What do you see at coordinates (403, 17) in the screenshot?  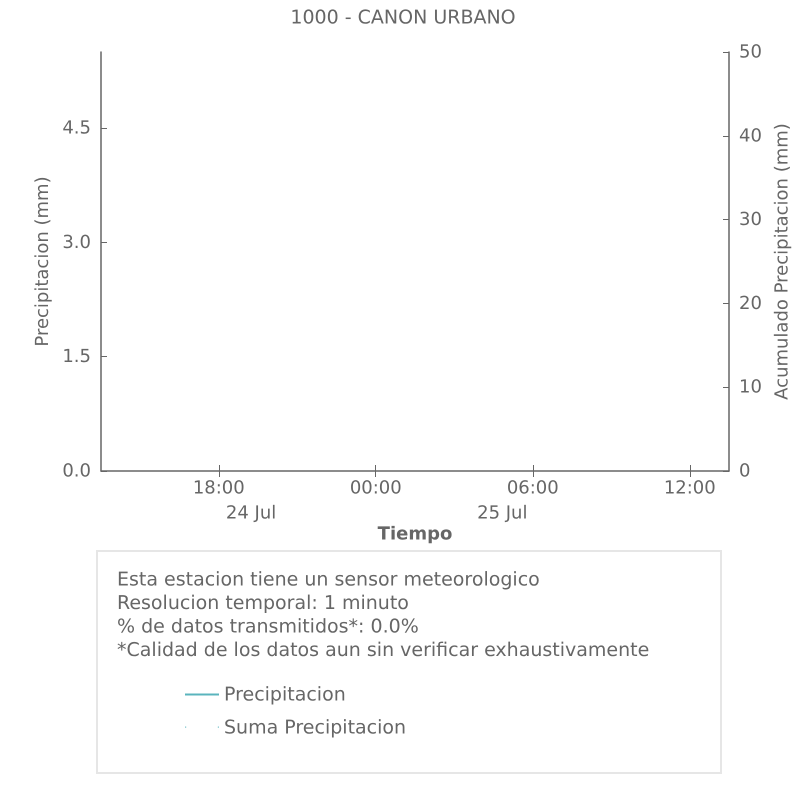 I see `chart-title: 1000 - CANON URBANO` at bounding box center [403, 17].